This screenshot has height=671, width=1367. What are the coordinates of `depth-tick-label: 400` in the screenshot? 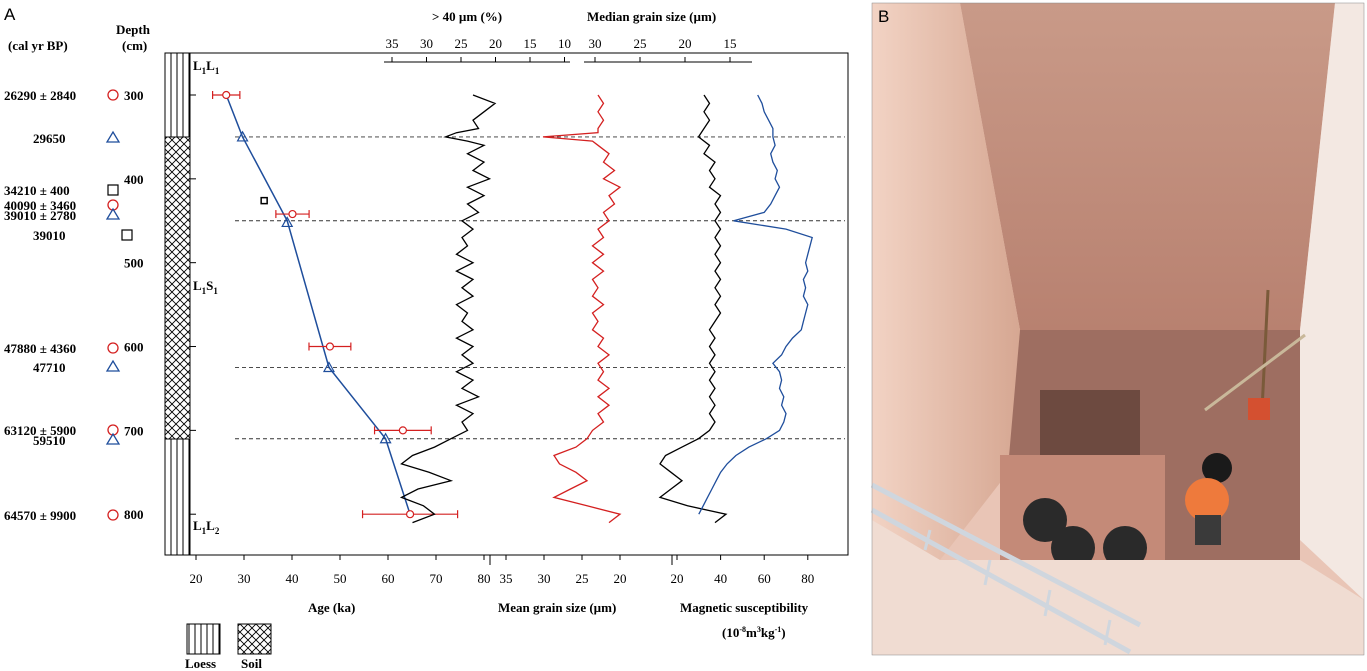 It's located at (134, 179).